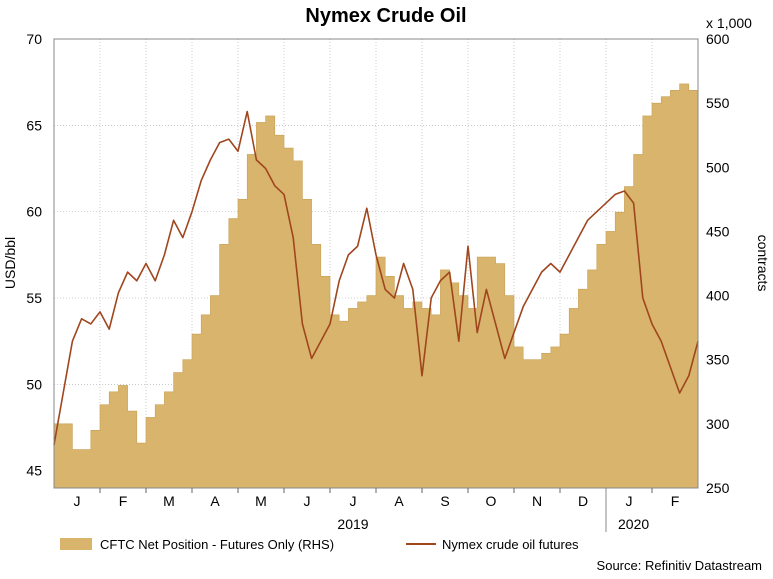  What do you see at coordinates (34, 212) in the screenshot?
I see `y-tick-left-label: 60` at bounding box center [34, 212].